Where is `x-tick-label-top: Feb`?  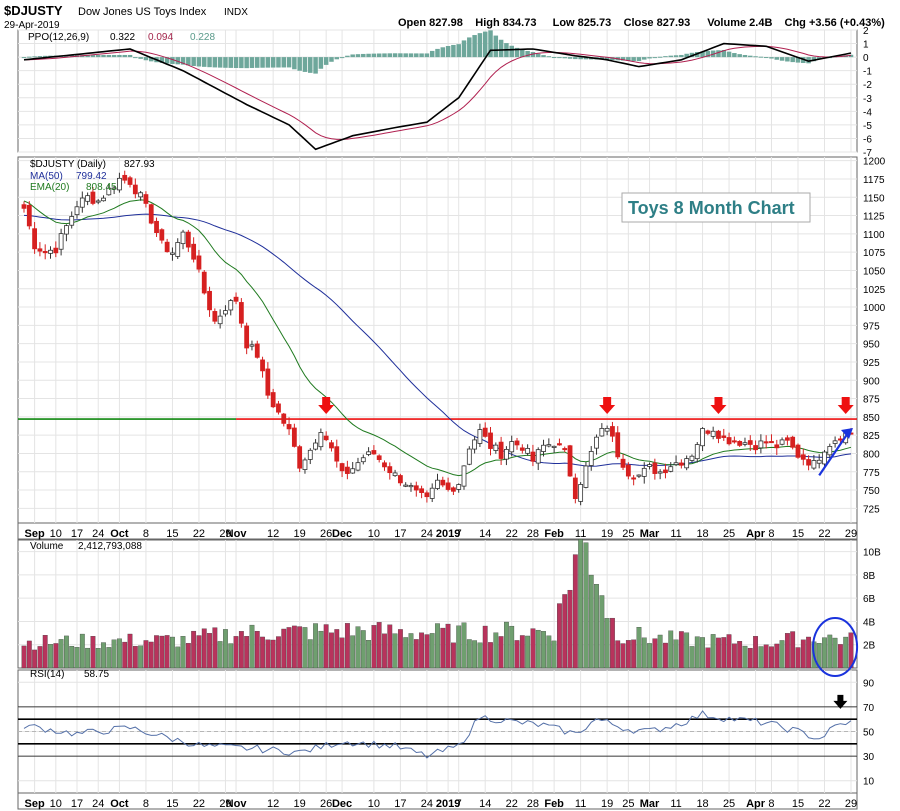 x-tick-label-top: Feb is located at coordinates (554, 534).